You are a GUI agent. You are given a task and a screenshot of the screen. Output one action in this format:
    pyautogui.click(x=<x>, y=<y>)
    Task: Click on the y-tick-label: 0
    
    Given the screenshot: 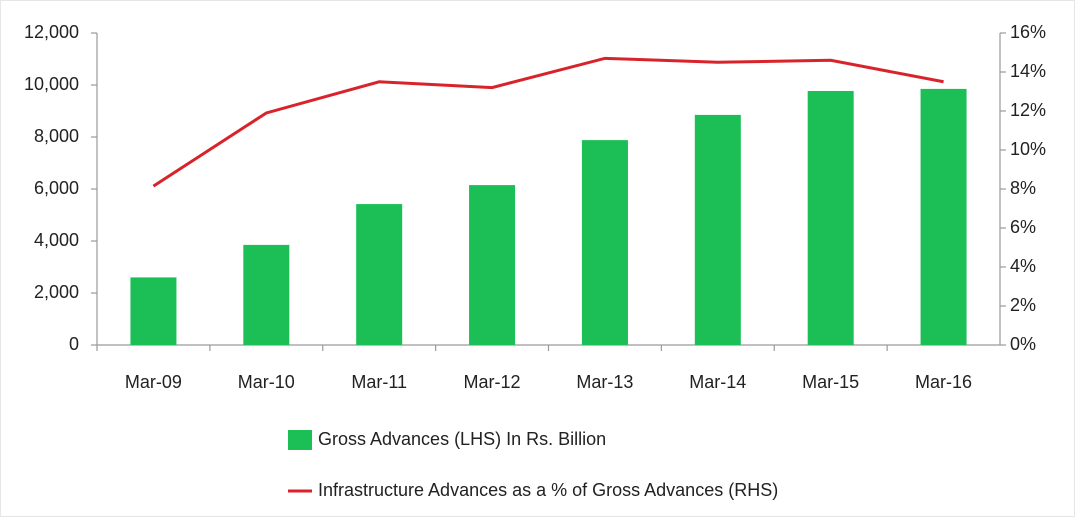 What is the action you would take?
    pyautogui.click(x=74, y=344)
    